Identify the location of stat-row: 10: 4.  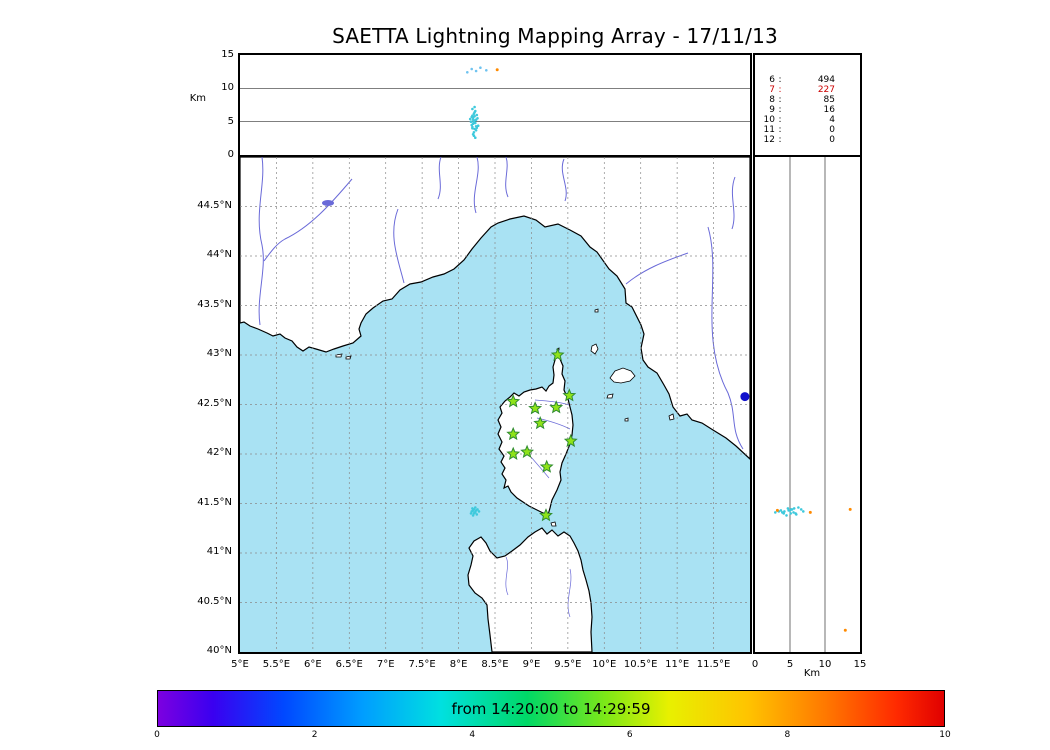
(807, 120).